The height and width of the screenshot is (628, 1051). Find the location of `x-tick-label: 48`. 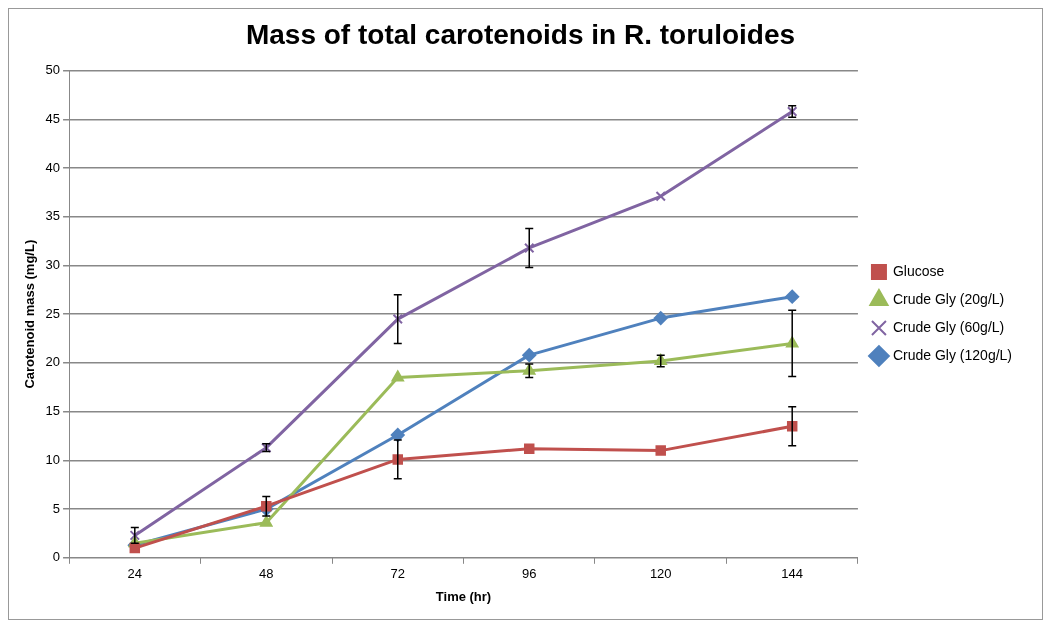

x-tick-label: 48 is located at coordinates (266, 574).